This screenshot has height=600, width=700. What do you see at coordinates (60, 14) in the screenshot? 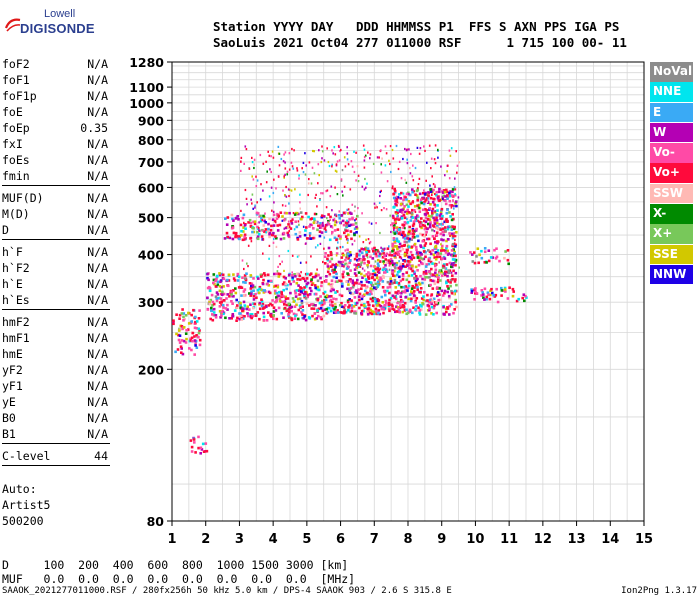
I see `logo-line1: Lowell` at bounding box center [60, 14].